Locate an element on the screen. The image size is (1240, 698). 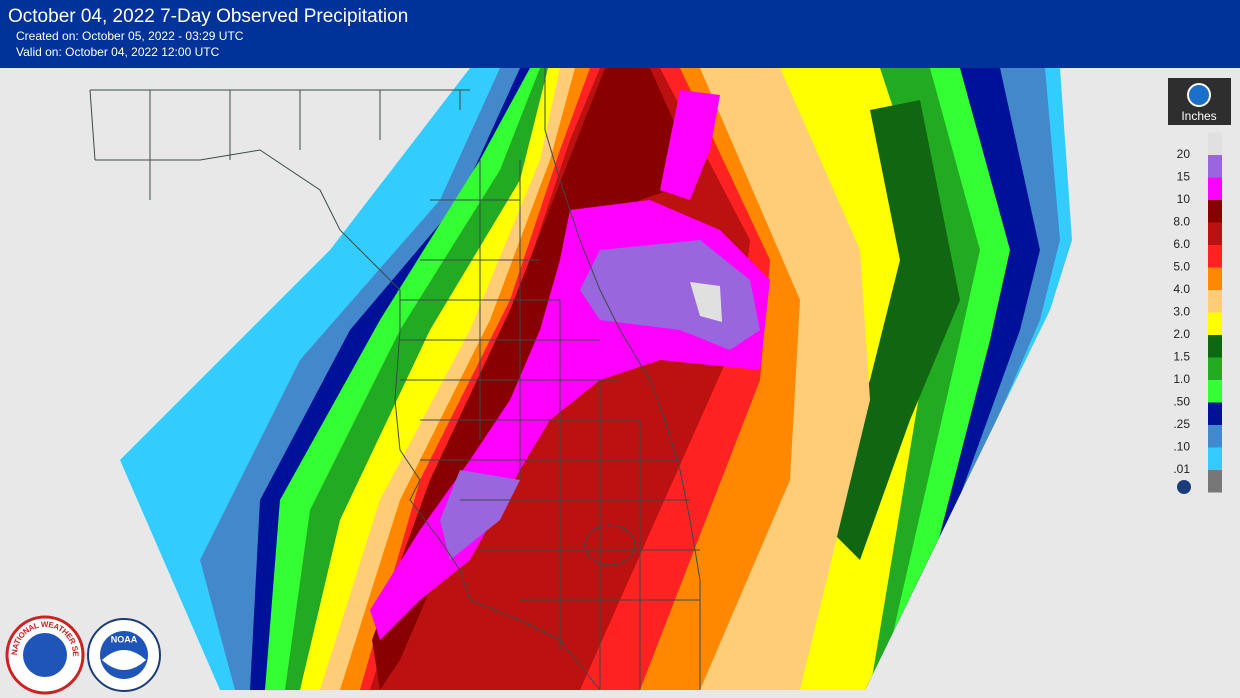
noaa-text: NOAA is located at coordinates (124, 639).